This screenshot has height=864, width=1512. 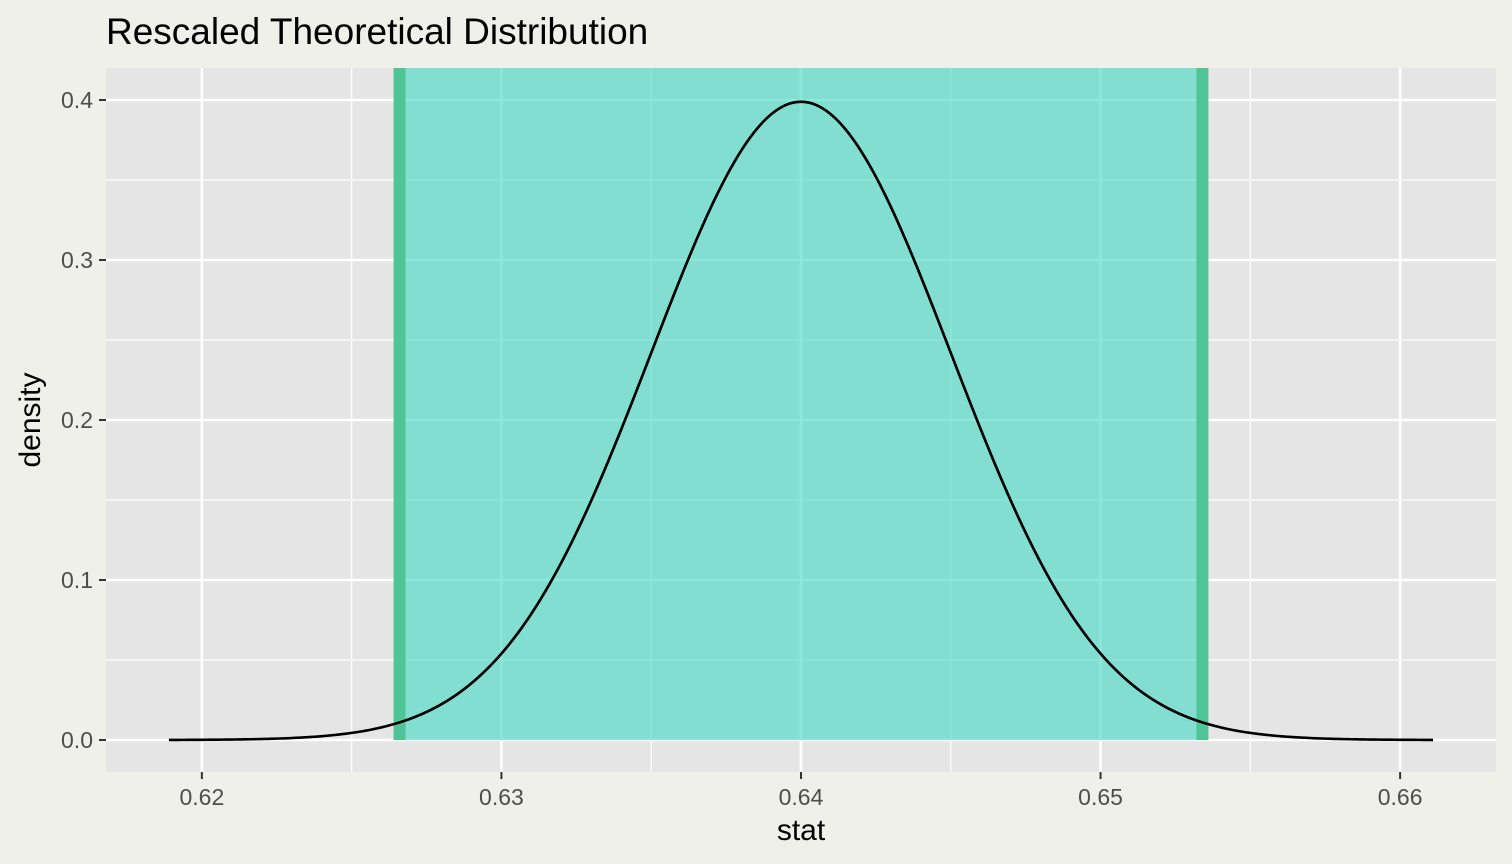 I want to click on y-axis: 0.0 0.1 0.2 0.3 0.4, so click(x=83, y=420).